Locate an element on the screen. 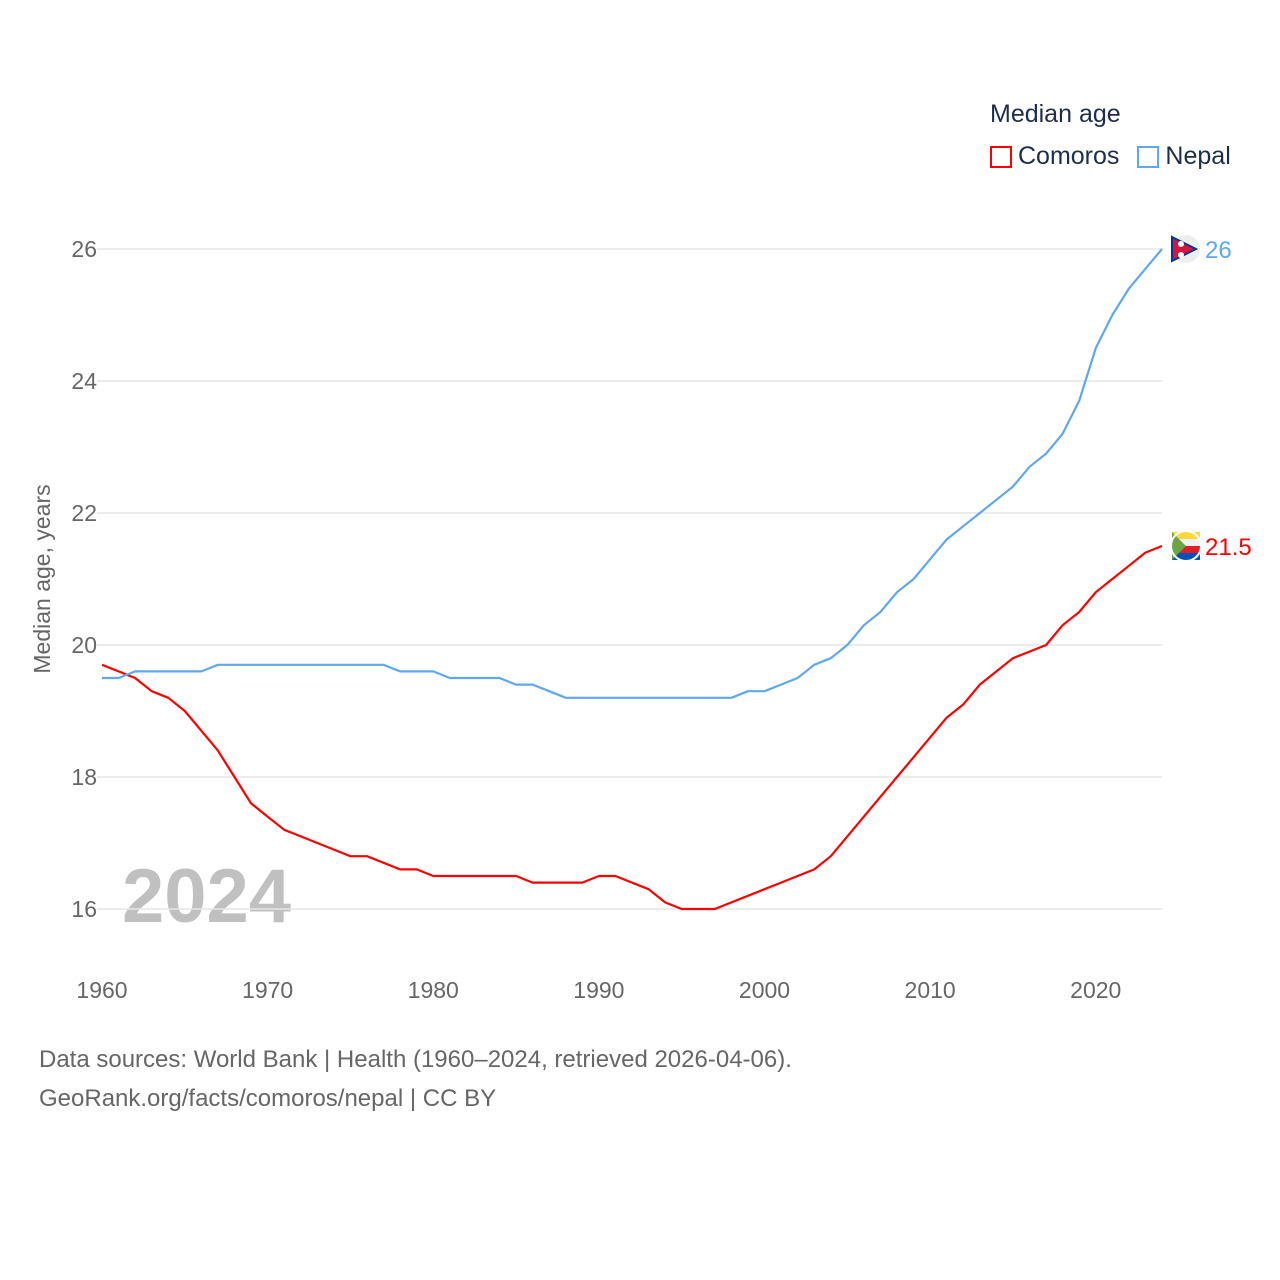  x-tick-label: 2010 is located at coordinates (930, 990).